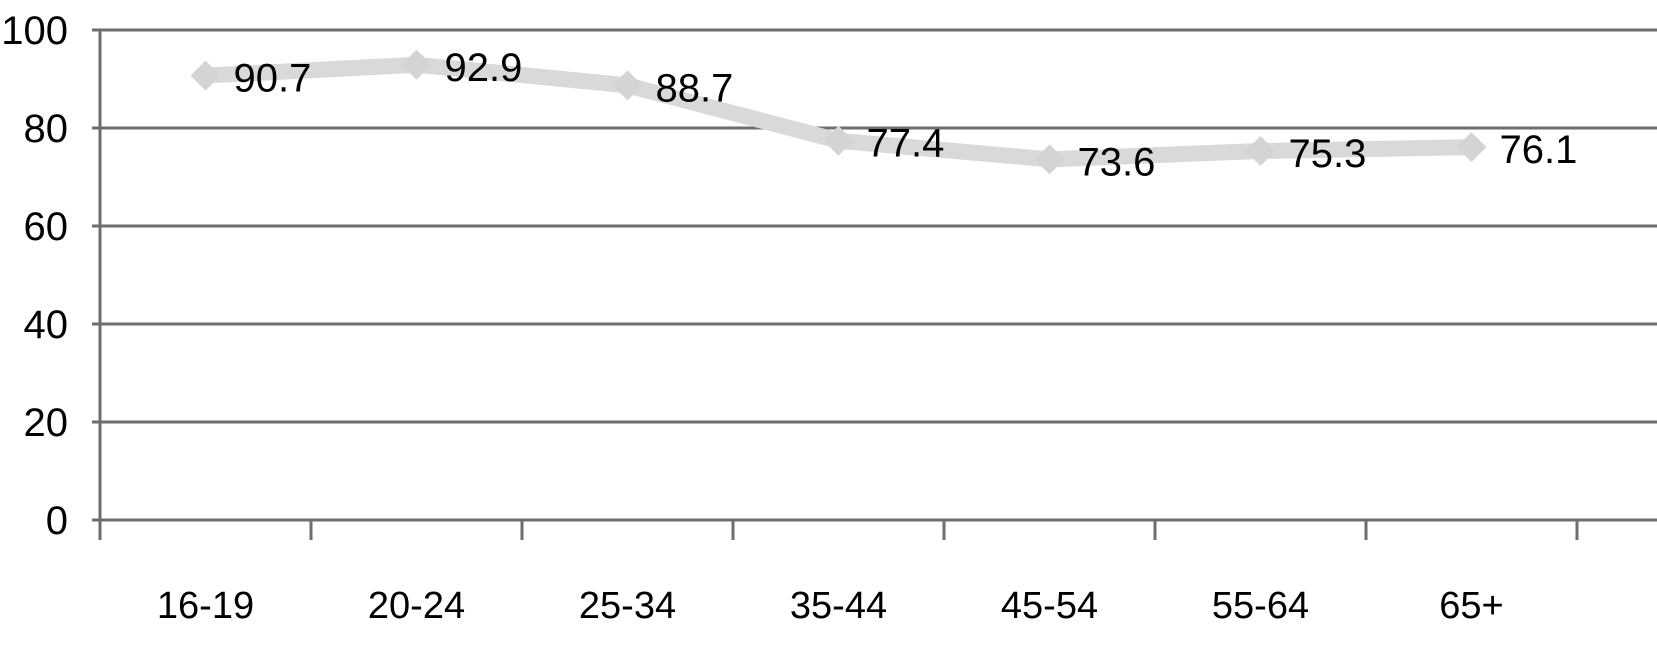 This screenshot has width=1657, height=658. What do you see at coordinates (46, 227) in the screenshot?
I see `y-tick-label: 60` at bounding box center [46, 227].